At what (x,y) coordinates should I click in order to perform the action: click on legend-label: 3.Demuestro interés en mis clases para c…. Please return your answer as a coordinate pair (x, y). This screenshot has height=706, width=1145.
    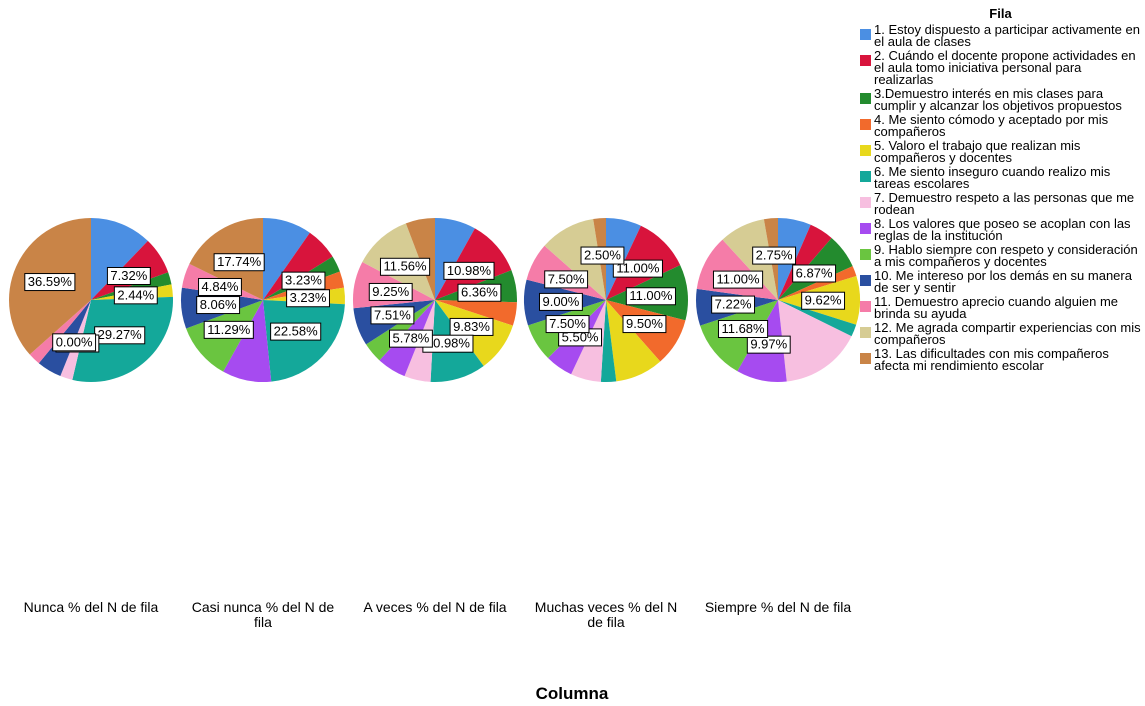
    Looking at the image, I should click on (998, 99).